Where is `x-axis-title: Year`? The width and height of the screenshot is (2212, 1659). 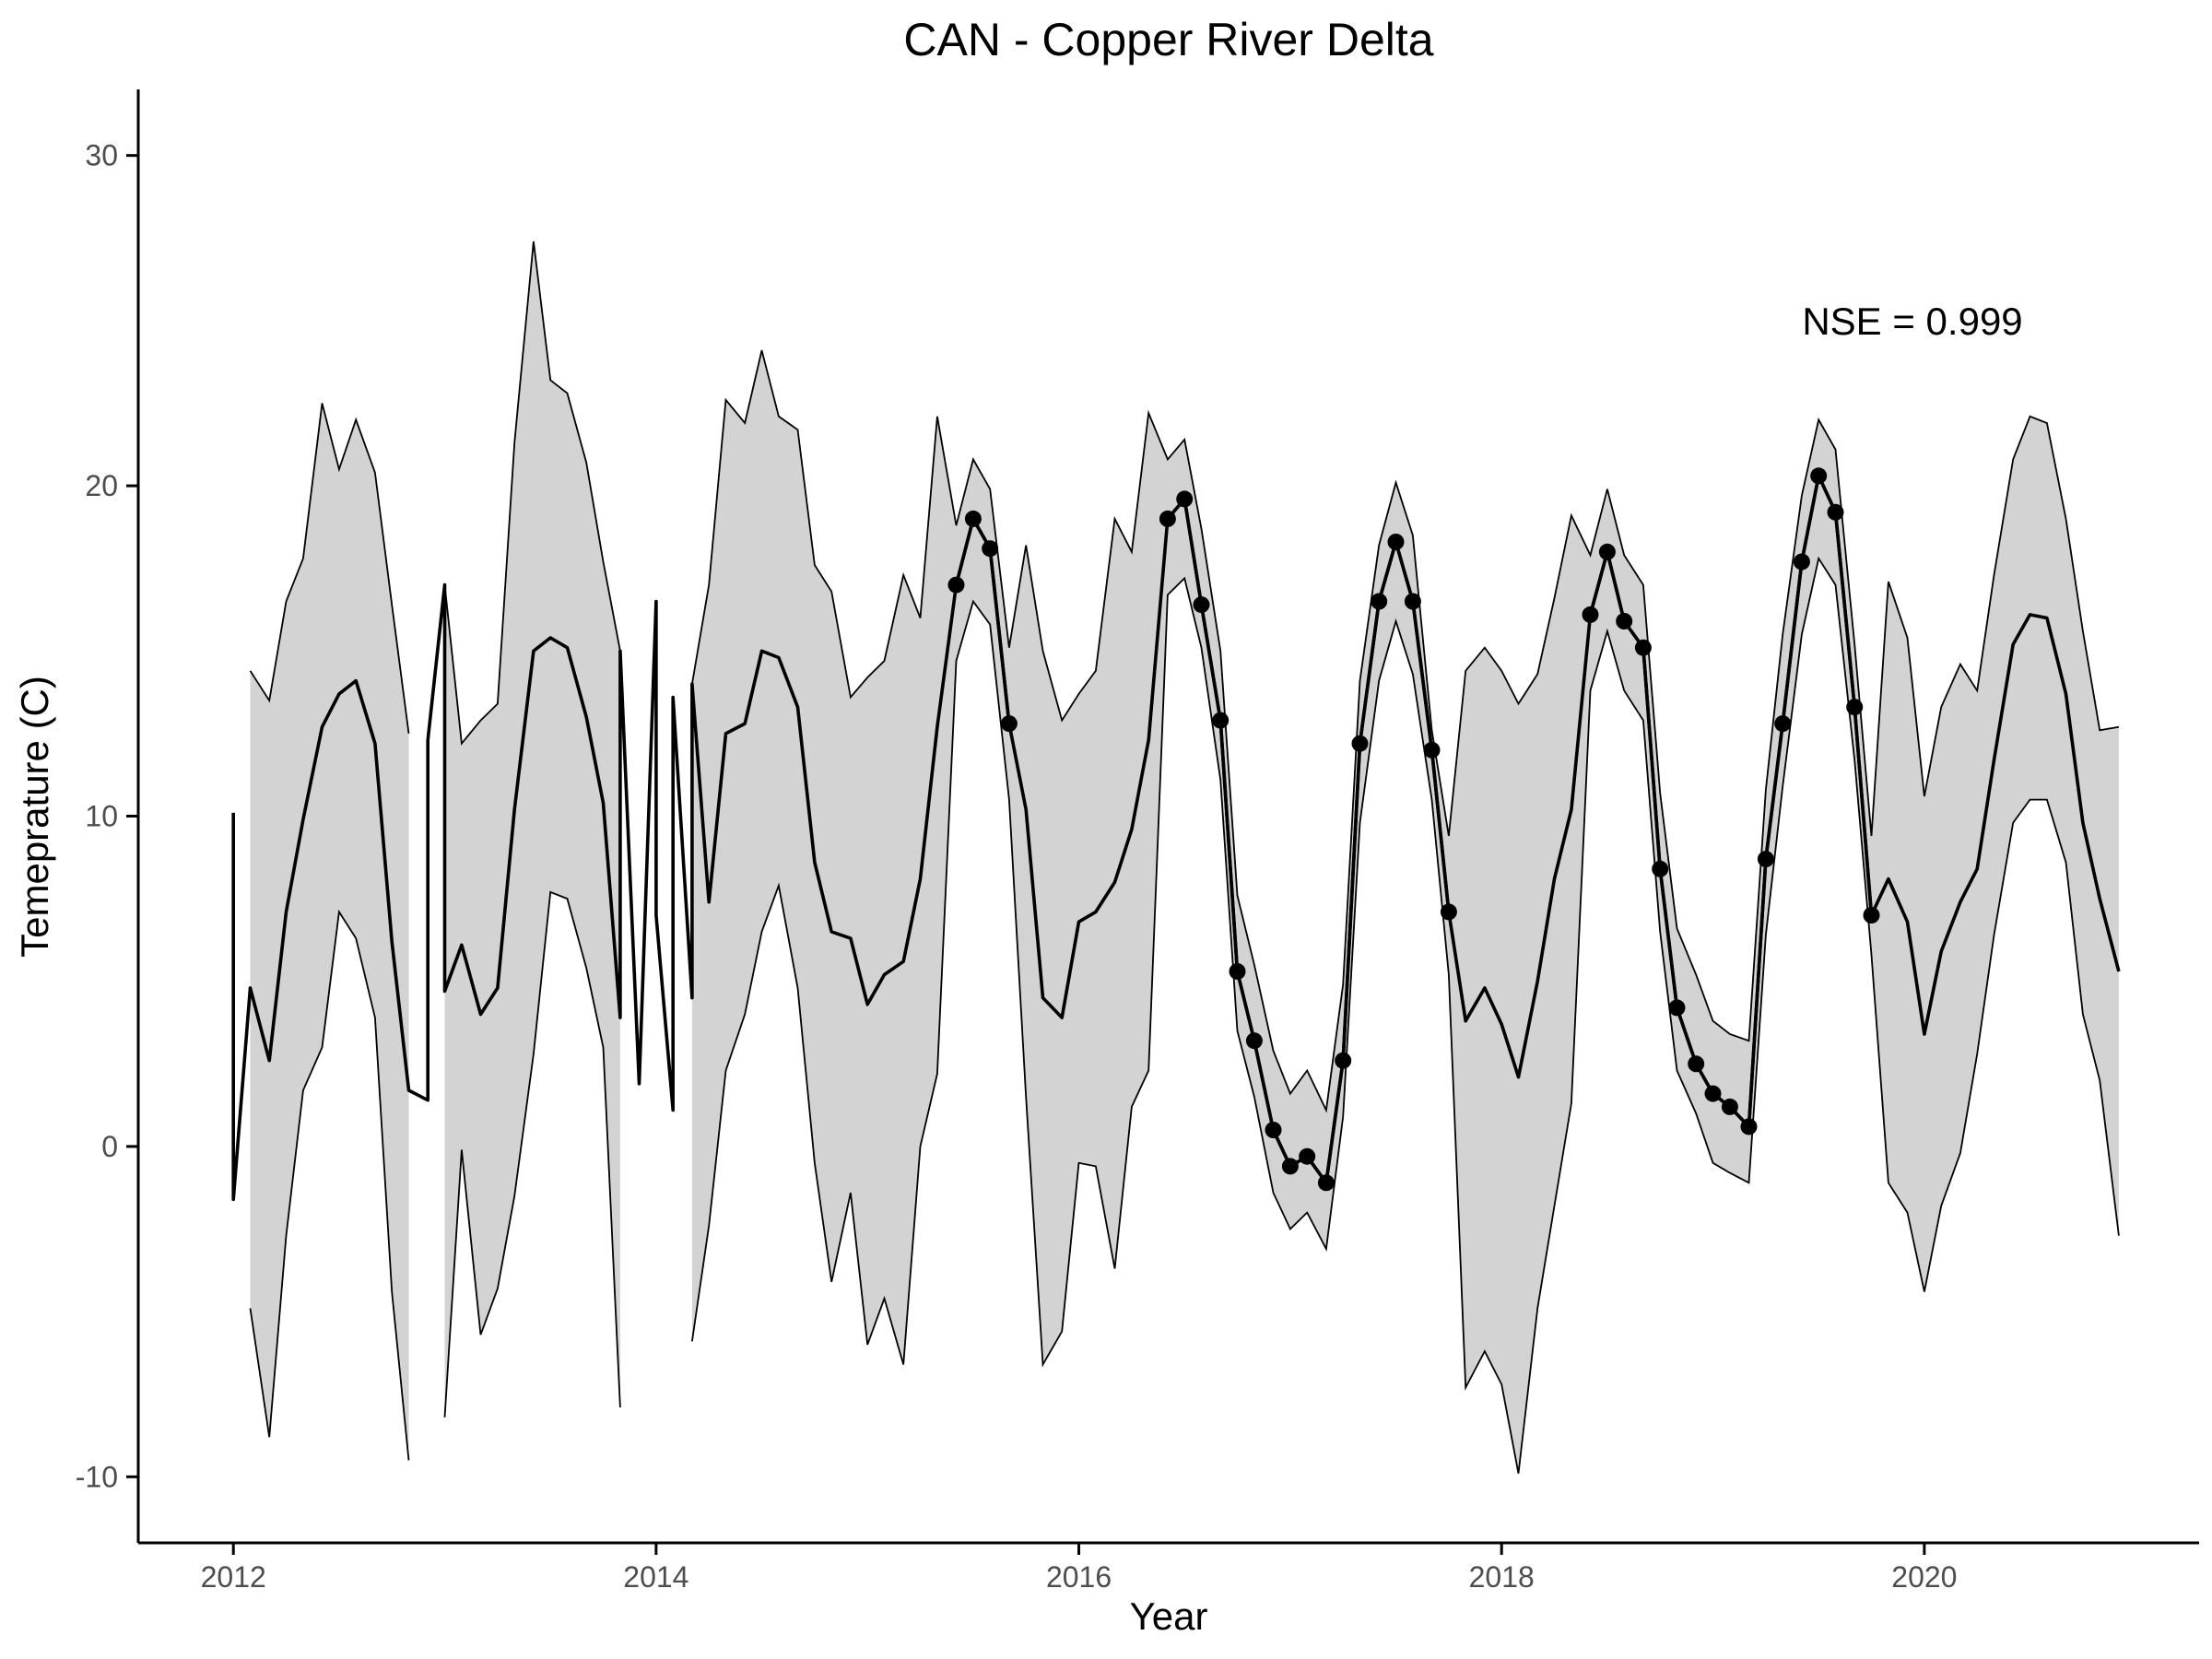
x-axis-title: Year is located at coordinates (1169, 1616).